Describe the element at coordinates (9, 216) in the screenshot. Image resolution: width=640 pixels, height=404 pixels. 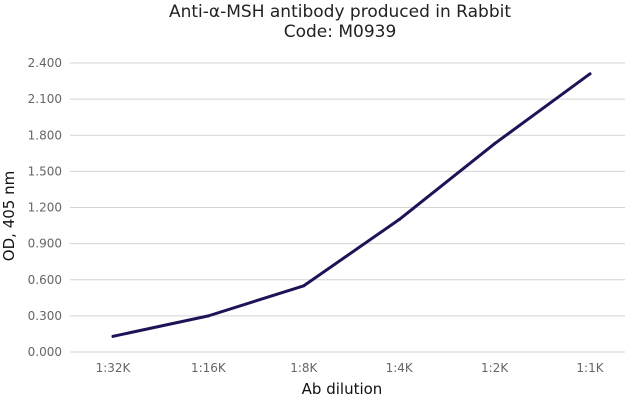
I see `y-axis-label: OD, 405 nm` at that location.